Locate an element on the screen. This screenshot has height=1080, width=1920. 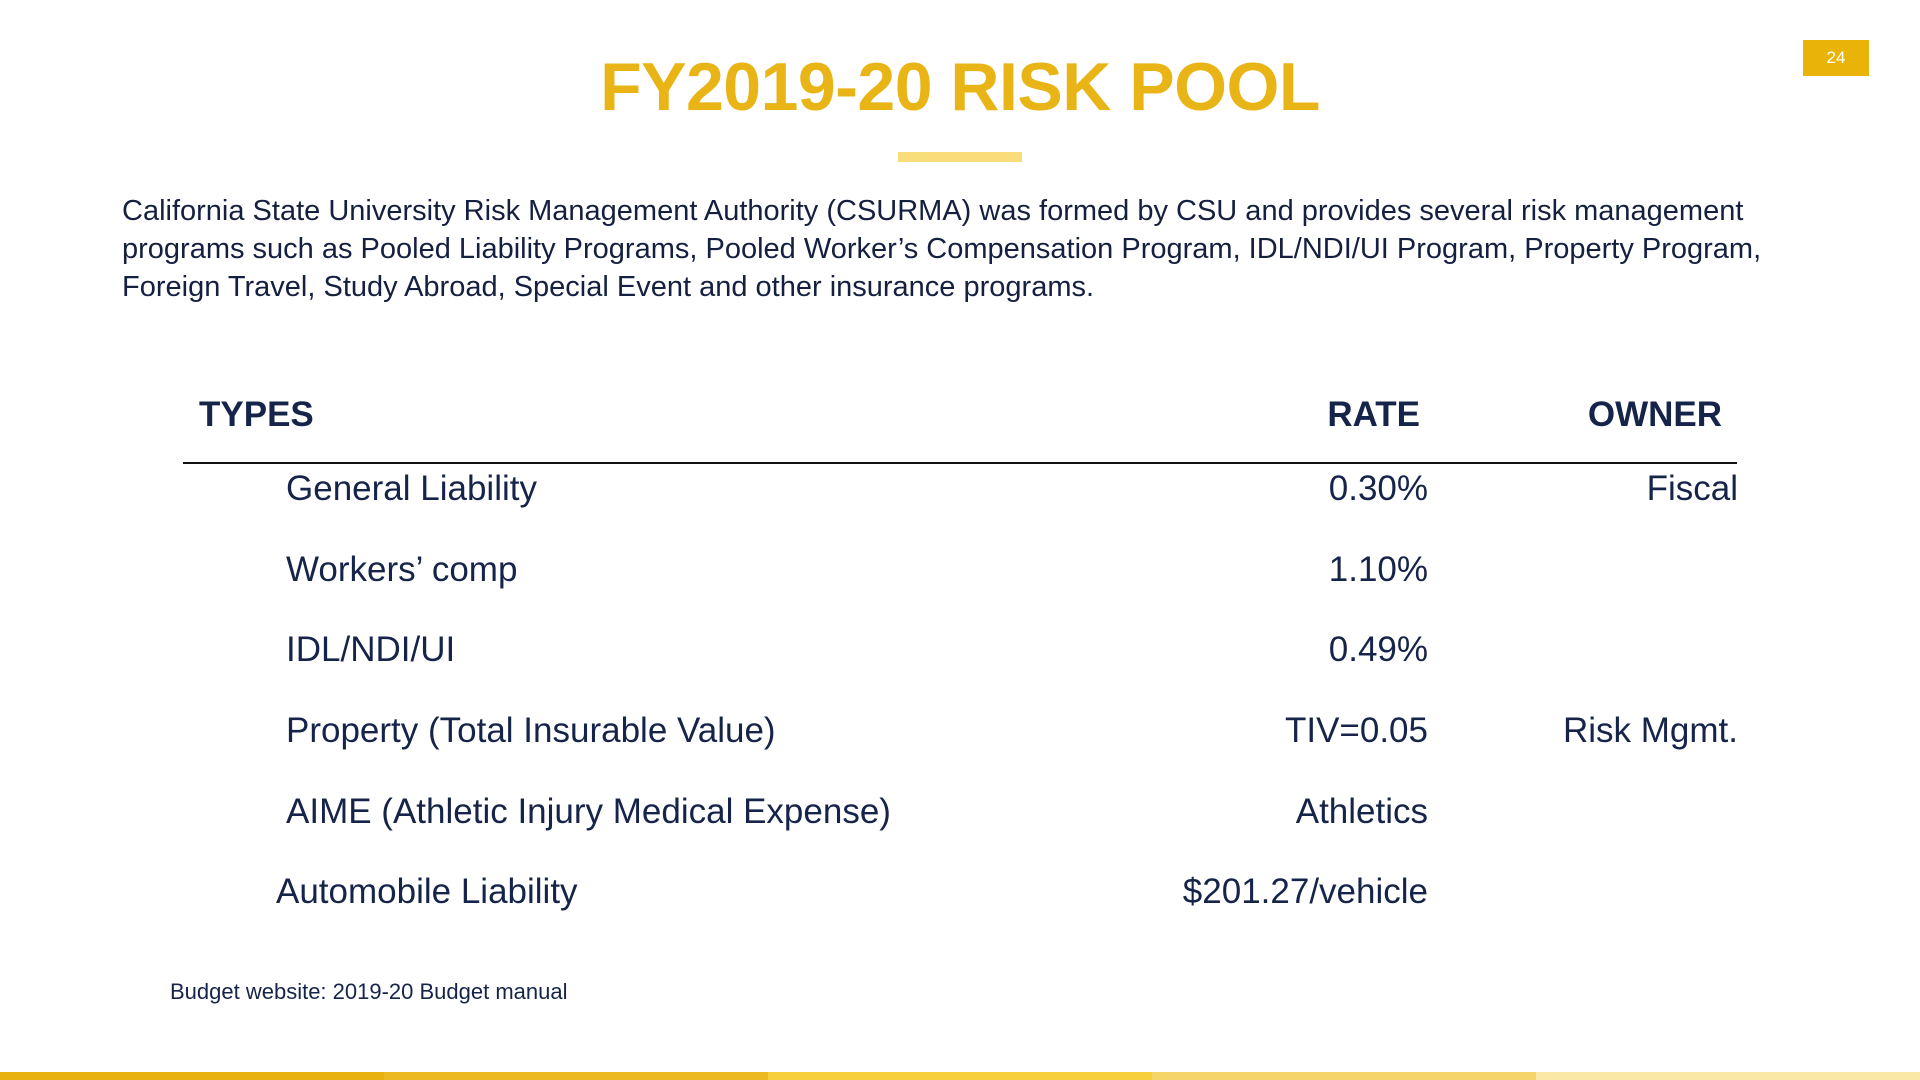
row-type: Automobile Liability is located at coordinates (427, 891).